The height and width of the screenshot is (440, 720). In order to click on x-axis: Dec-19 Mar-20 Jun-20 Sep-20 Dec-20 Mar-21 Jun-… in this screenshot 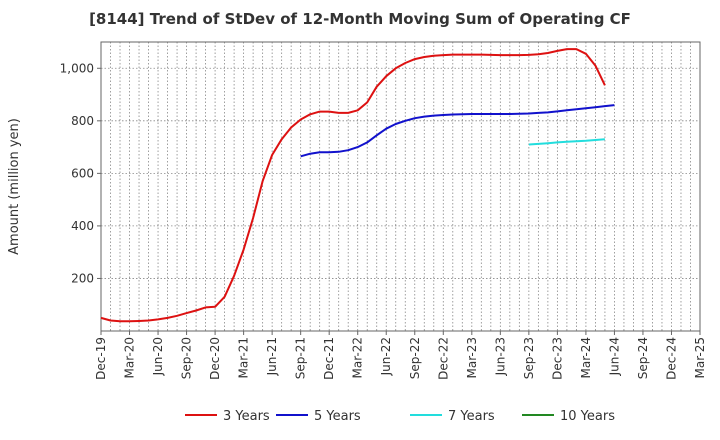, I will do `click(400, 355)`.